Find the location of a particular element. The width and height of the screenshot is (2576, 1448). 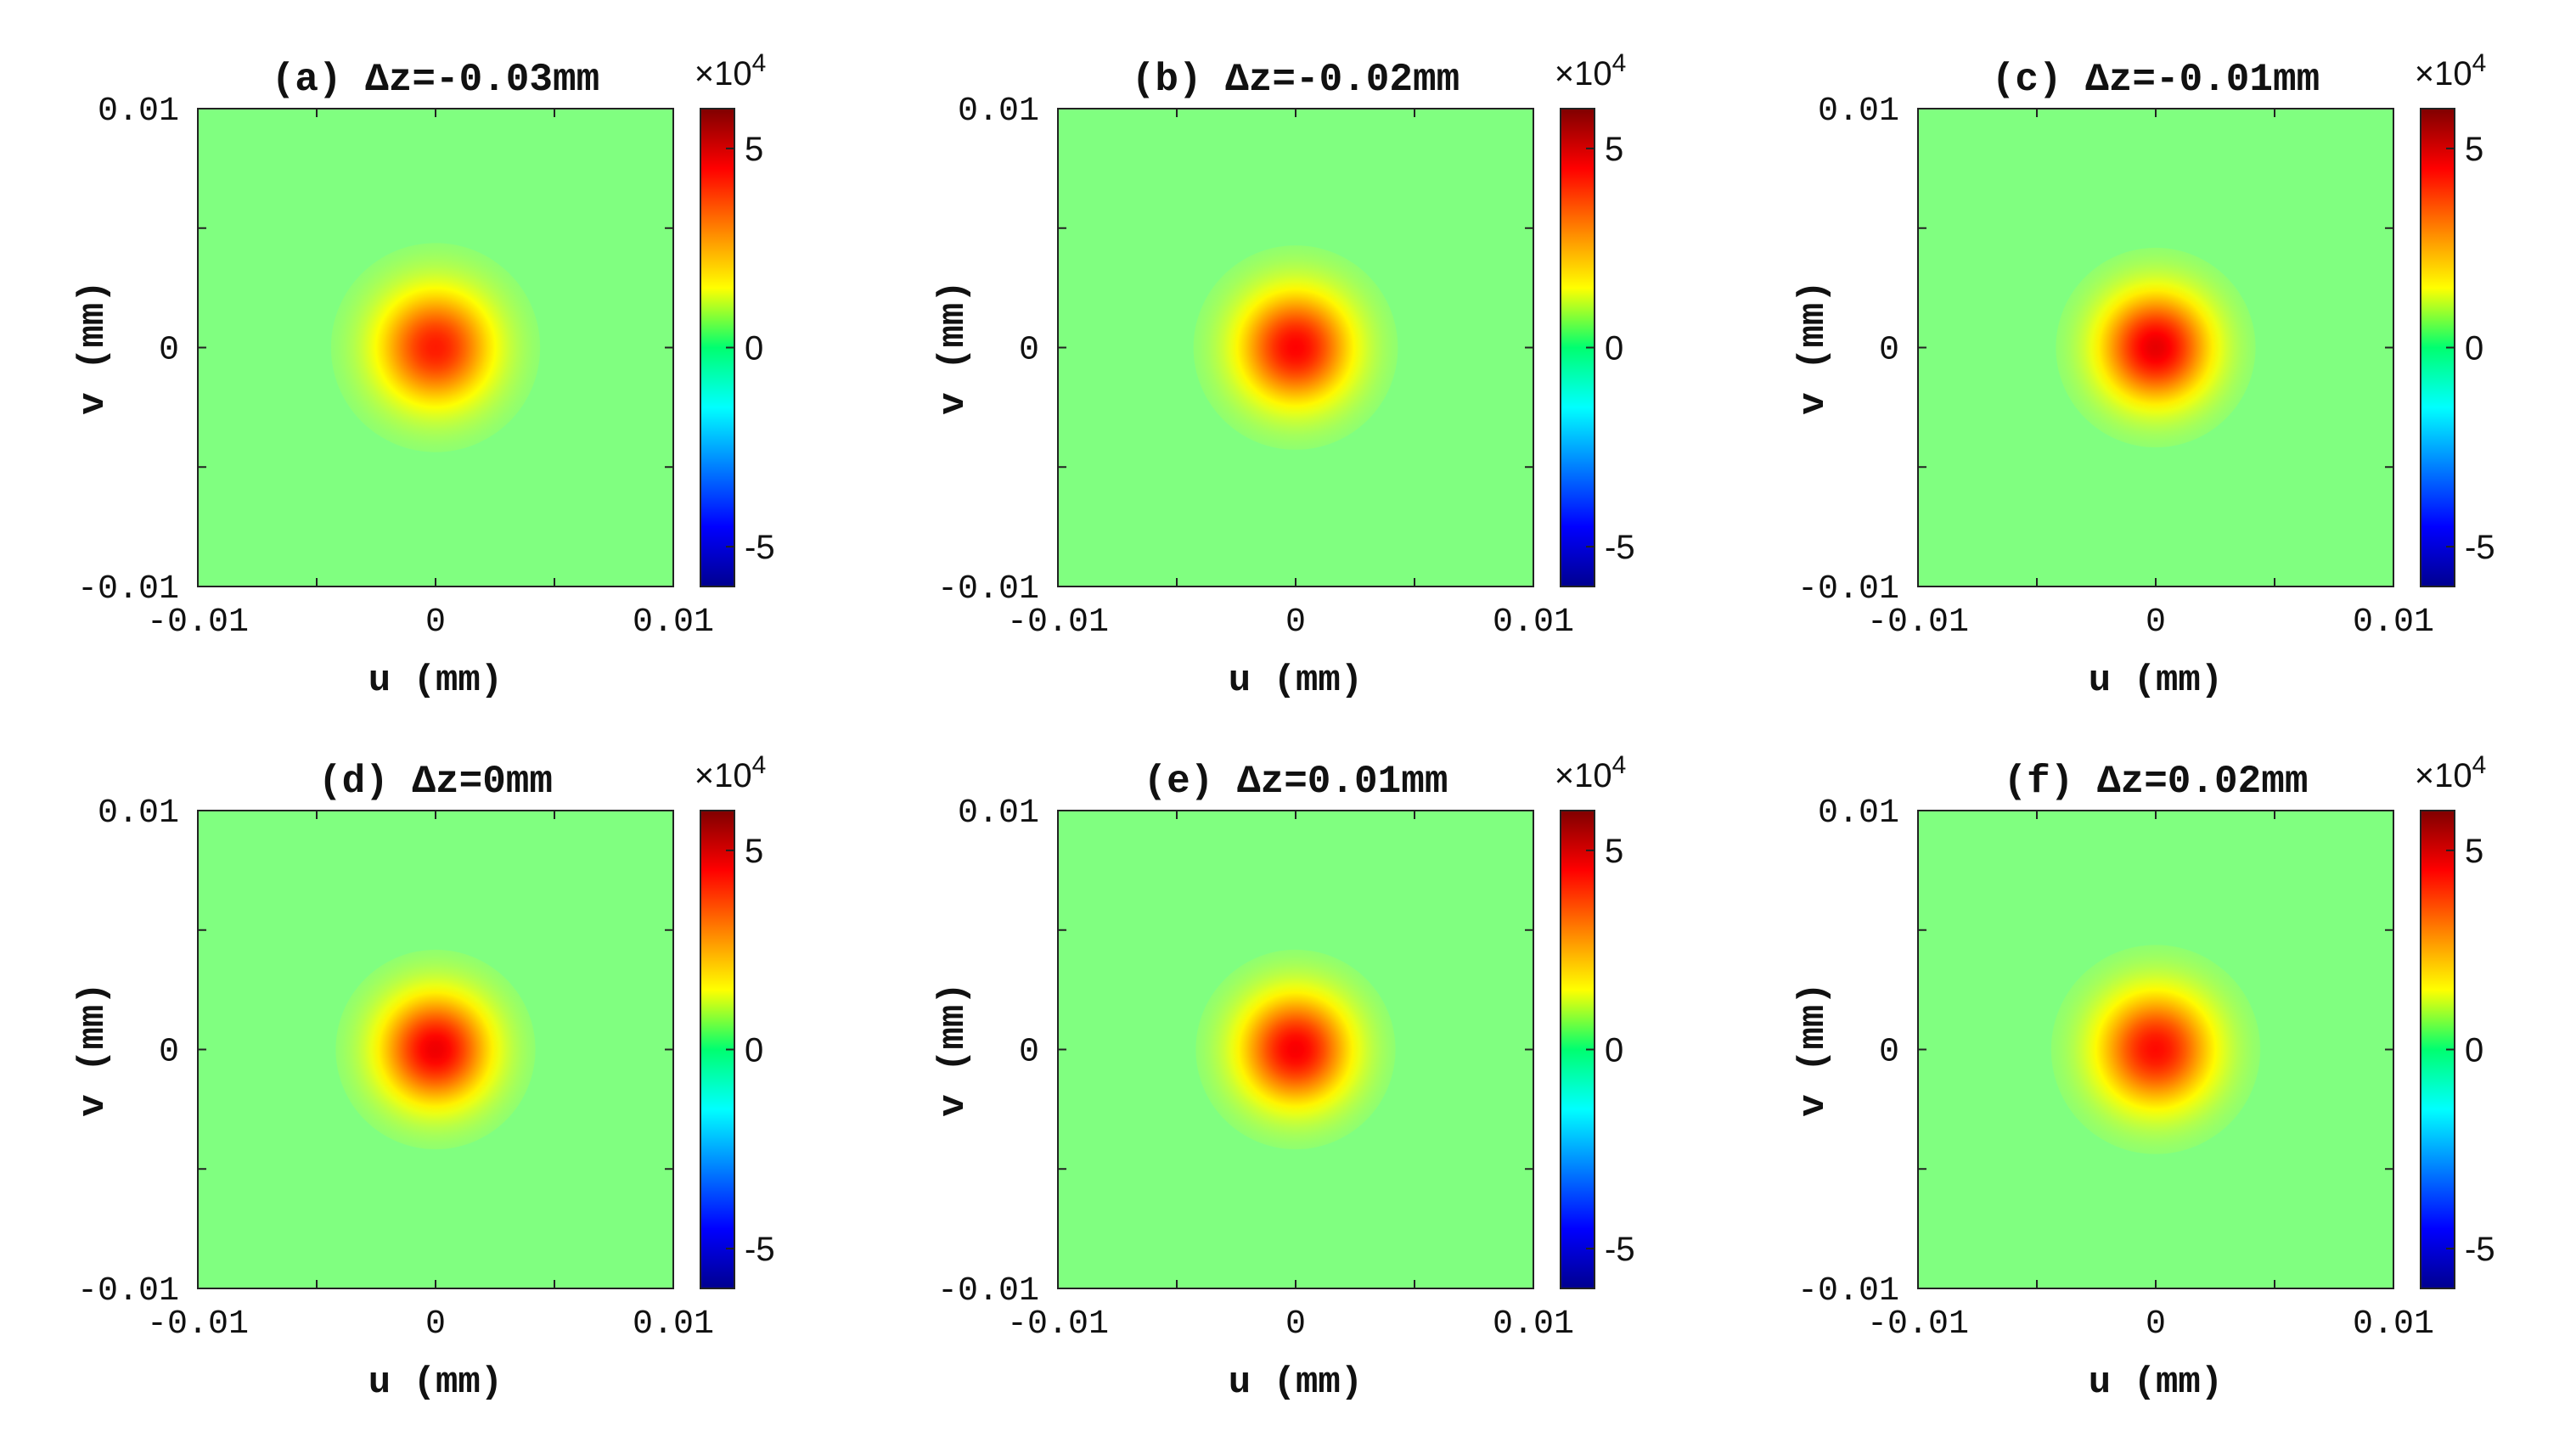

panel-title: (c) Δz=-0.01mm is located at coordinates (2156, 80).